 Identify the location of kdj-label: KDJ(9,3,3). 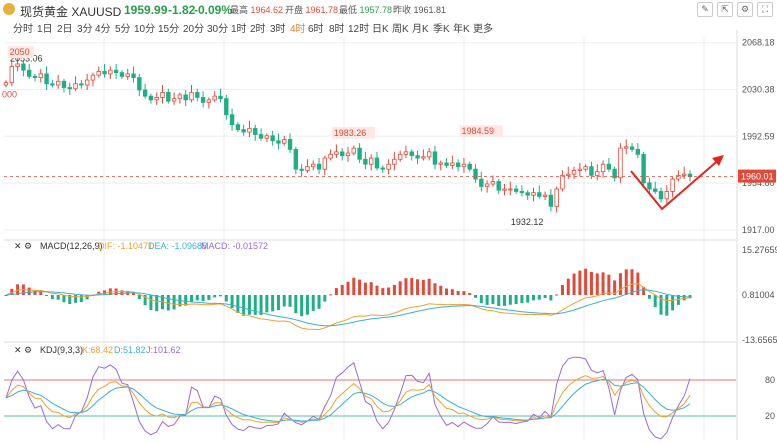
(62, 350).